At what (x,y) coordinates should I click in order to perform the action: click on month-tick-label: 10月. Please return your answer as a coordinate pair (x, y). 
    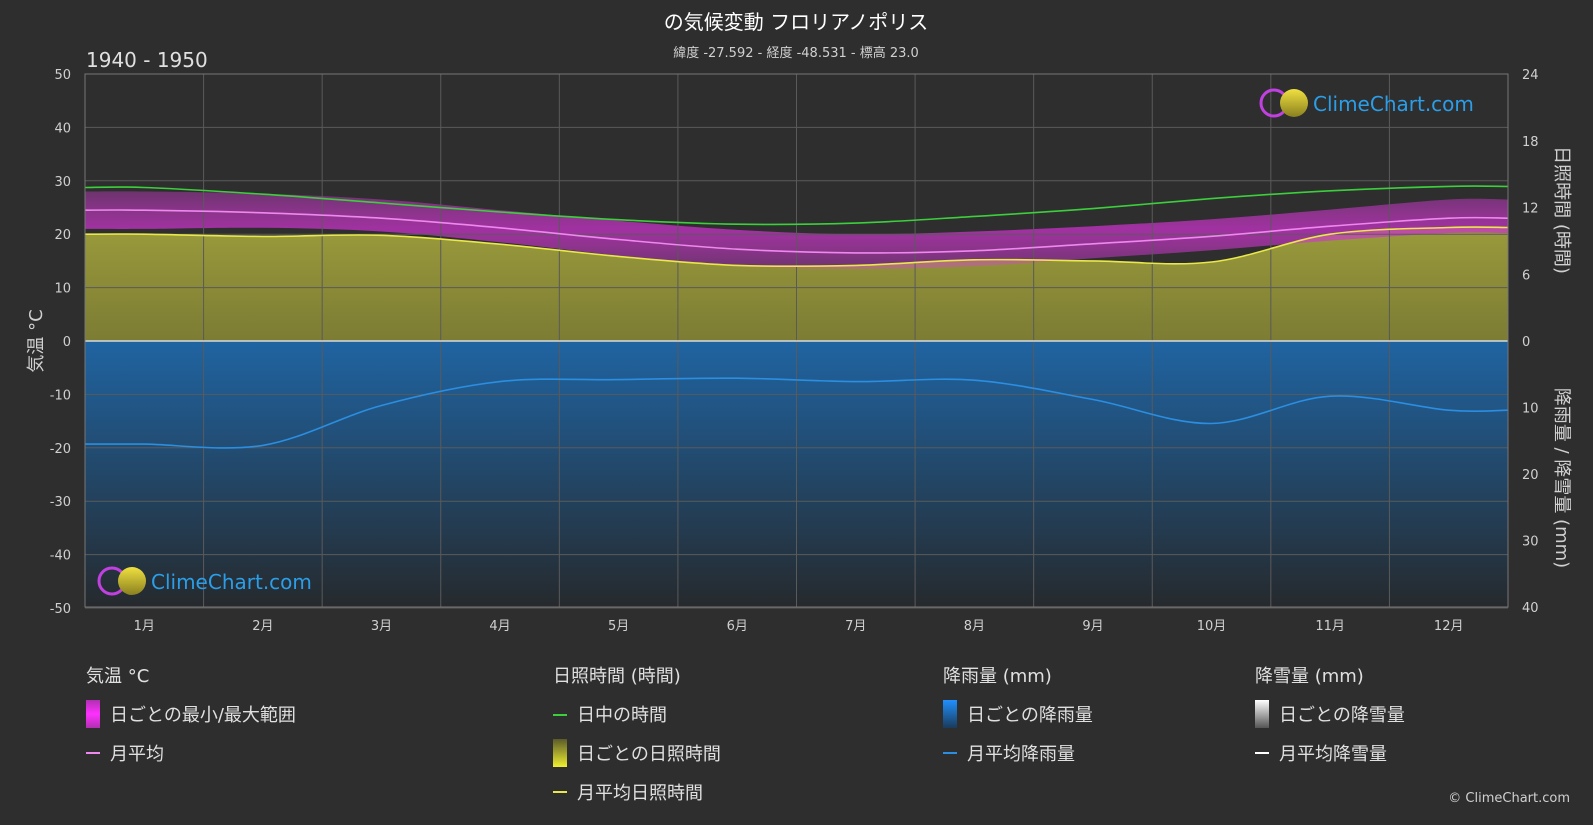
    Looking at the image, I should click on (1212, 626).